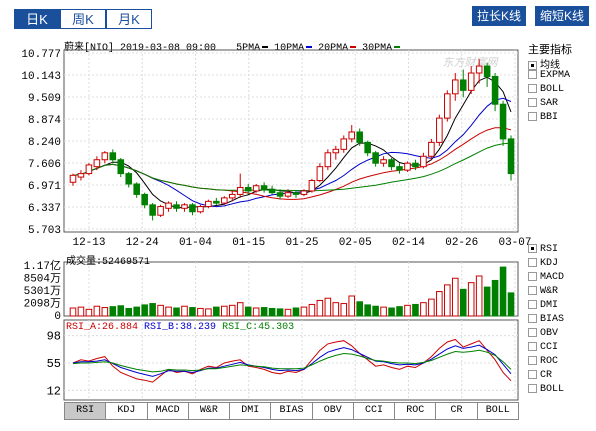 The image size is (596, 431). What do you see at coordinates (552, 390) in the screenshot?
I see `checkbox-label: BOLL` at bounding box center [552, 390].